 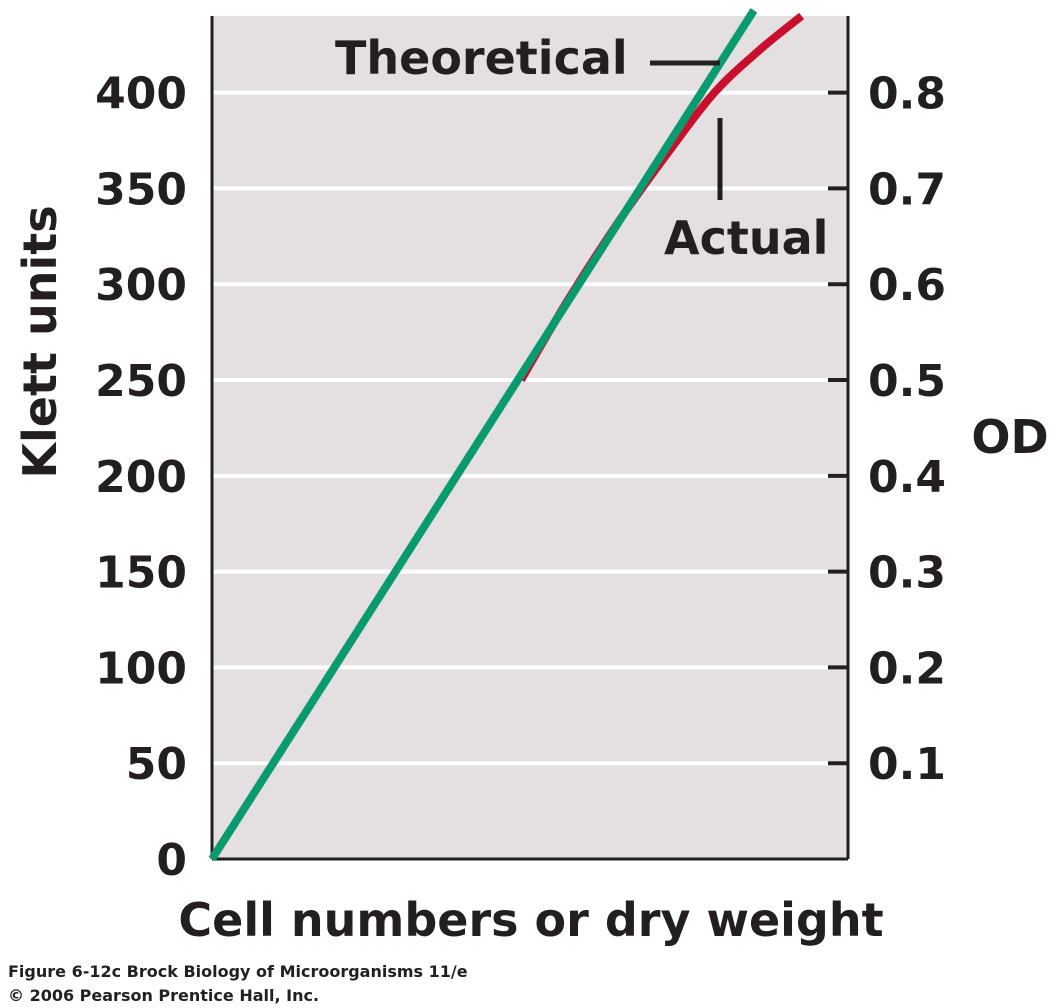 I want to click on y2-tick-label-3: 0.4, so click(x=907, y=477).